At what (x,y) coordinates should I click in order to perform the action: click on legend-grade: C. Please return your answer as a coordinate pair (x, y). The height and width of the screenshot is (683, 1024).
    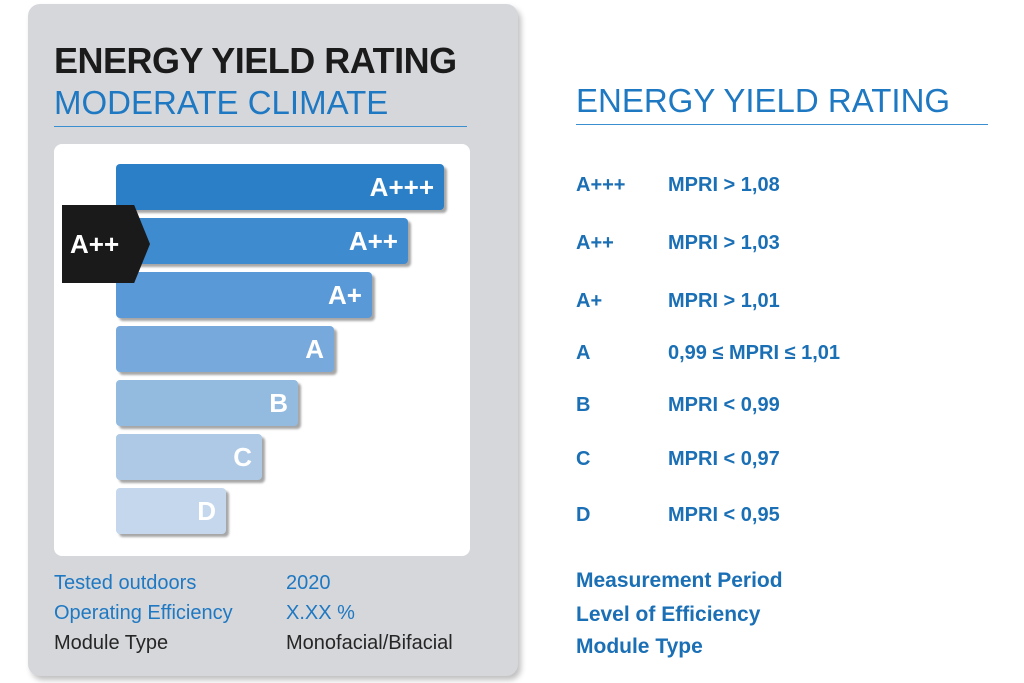
    Looking at the image, I should click on (583, 459).